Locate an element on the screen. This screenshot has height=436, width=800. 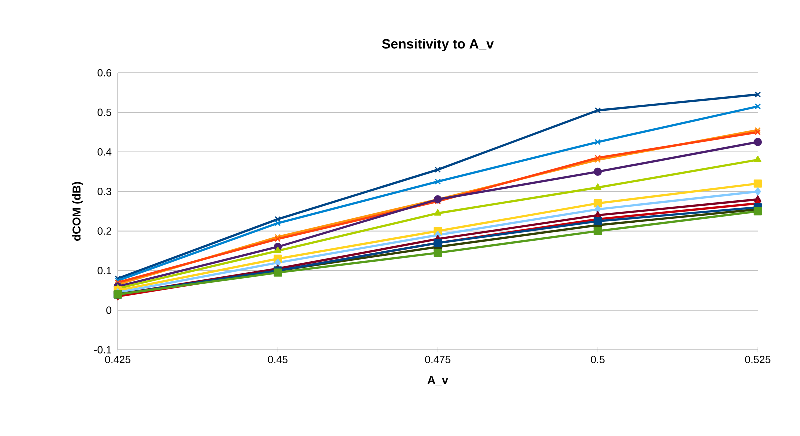
y-tick-label: 0.6 is located at coordinates (105, 73).